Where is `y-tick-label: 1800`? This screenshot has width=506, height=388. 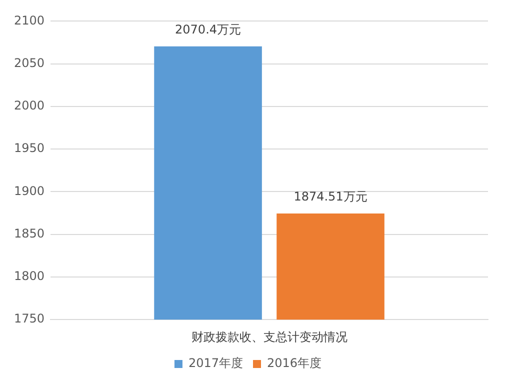 y-tick-label: 1800 is located at coordinates (29, 276).